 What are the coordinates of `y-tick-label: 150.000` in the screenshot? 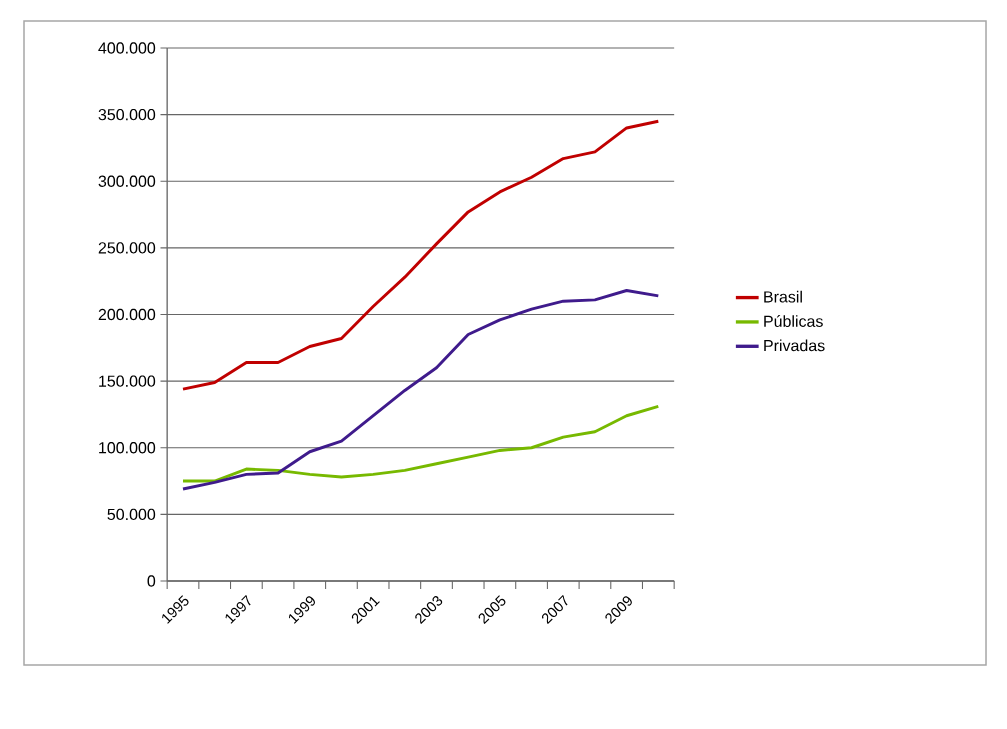 It's located at (127, 381).